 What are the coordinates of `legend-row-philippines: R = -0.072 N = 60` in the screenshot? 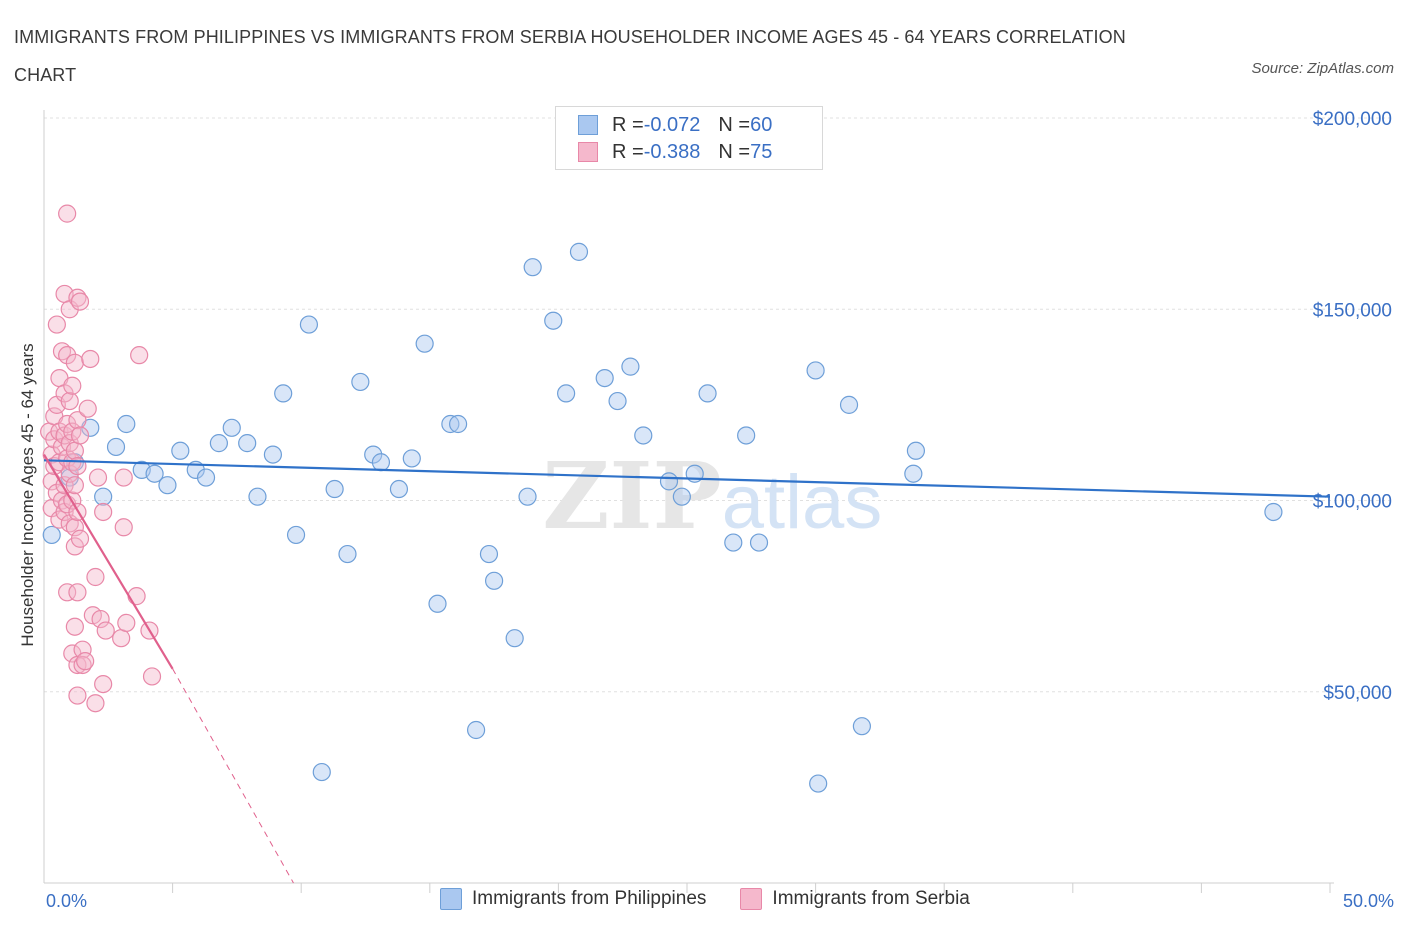 It's located at (675, 125).